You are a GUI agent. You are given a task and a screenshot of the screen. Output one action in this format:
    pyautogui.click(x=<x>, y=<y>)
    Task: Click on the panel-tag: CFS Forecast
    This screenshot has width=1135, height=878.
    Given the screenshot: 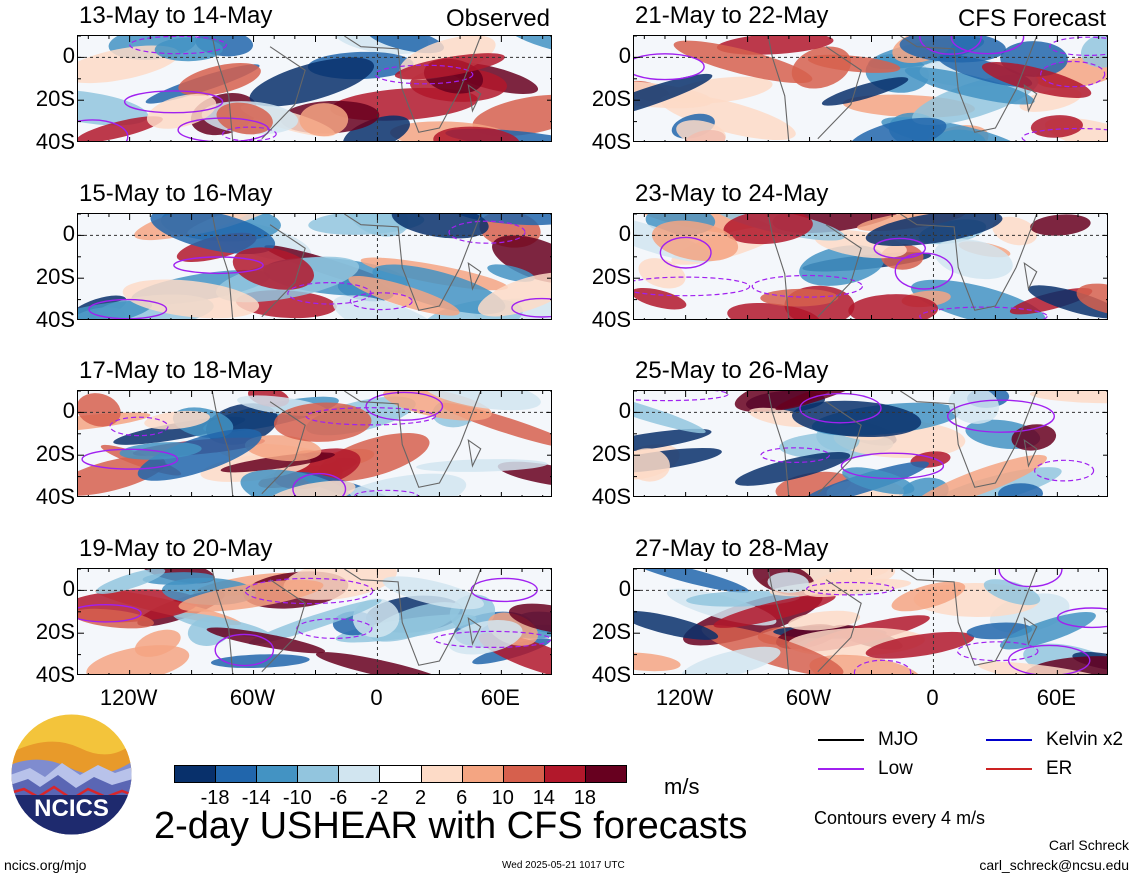 What is the action you would take?
    pyautogui.click(x=1031, y=18)
    